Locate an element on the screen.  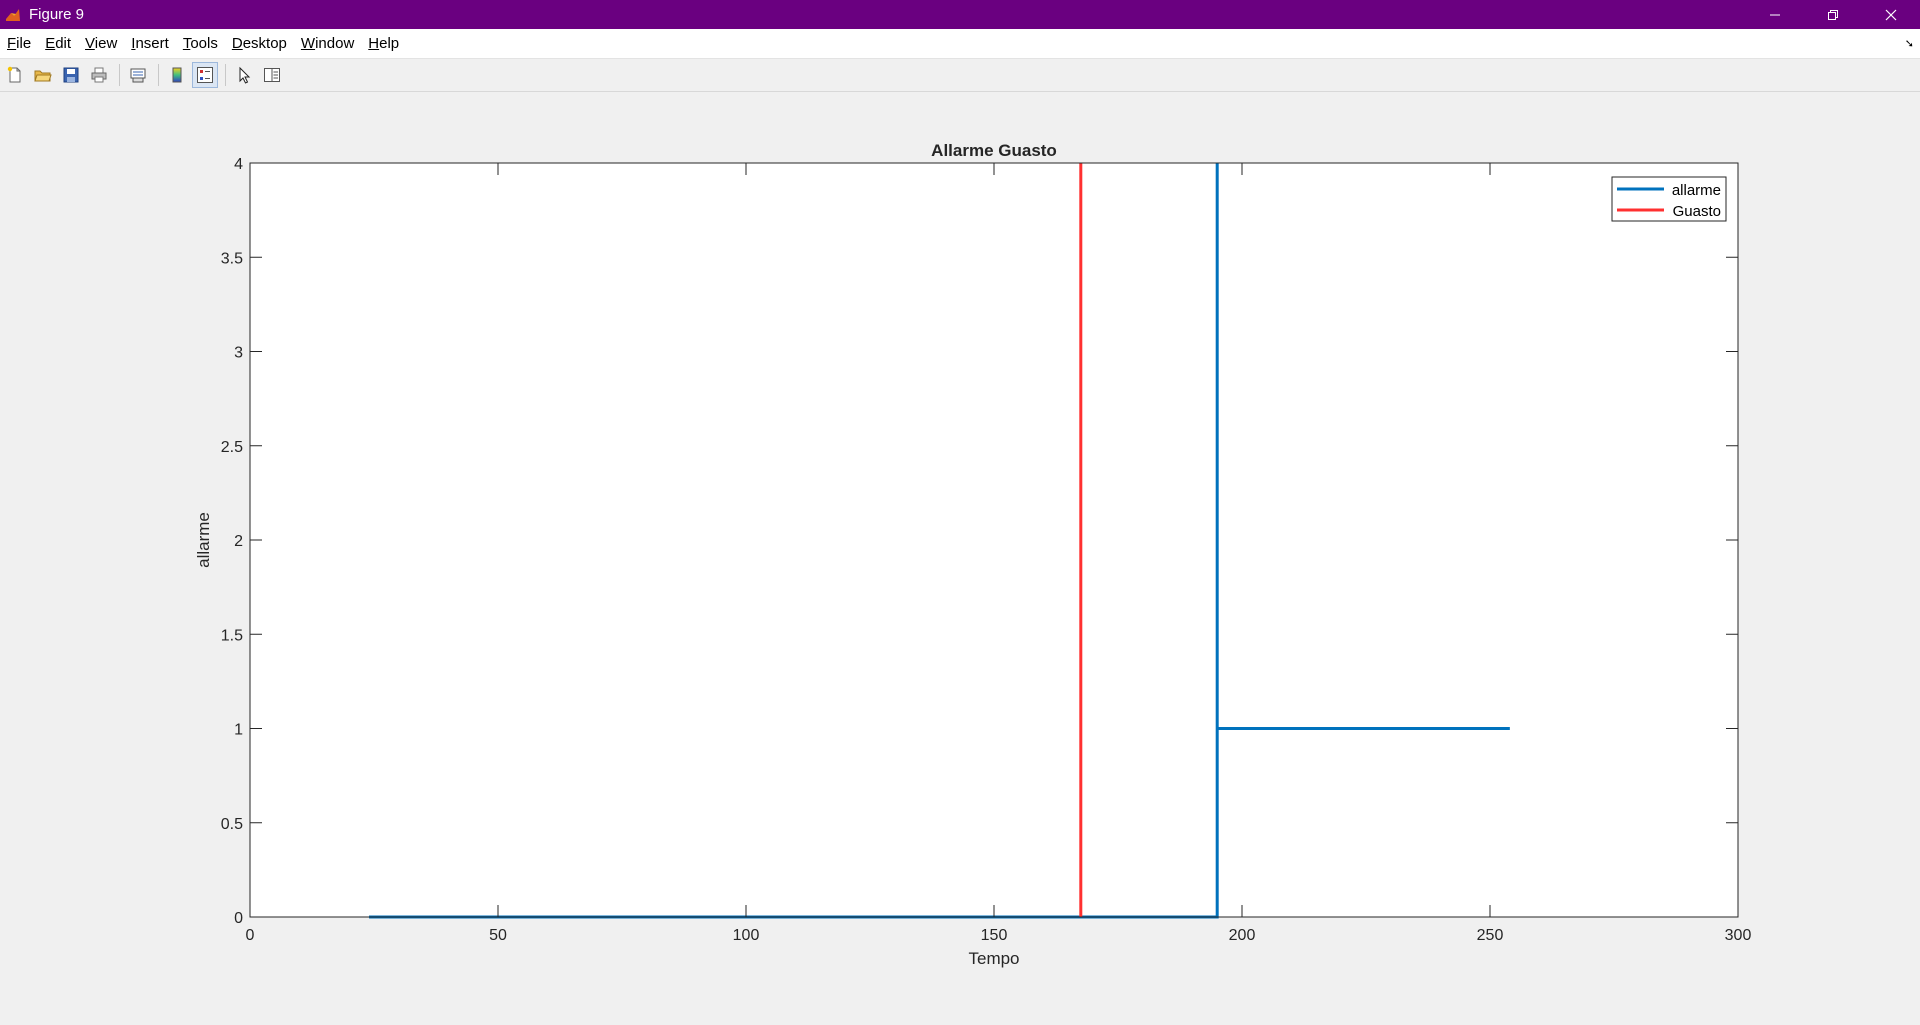
edit-plot-icon is located at coordinates (245, 75).